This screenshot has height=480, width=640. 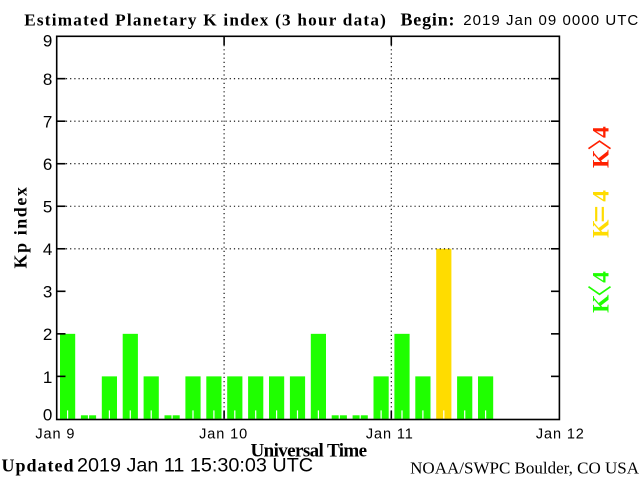 I want to click on svg-text: Jan 10, so click(x=223, y=434).